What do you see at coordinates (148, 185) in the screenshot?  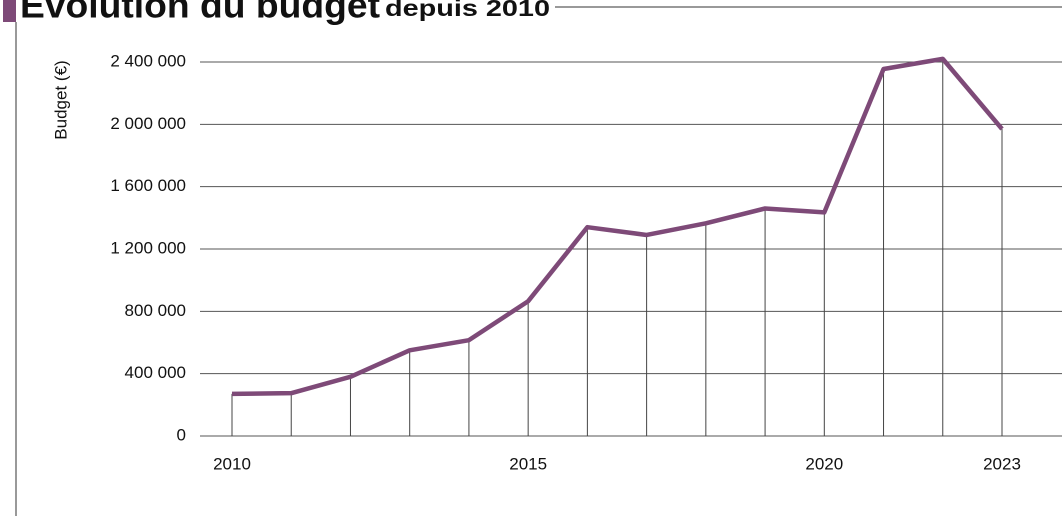 I see `y-tick-label: 1 600 000` at bounding box center [148, 185].